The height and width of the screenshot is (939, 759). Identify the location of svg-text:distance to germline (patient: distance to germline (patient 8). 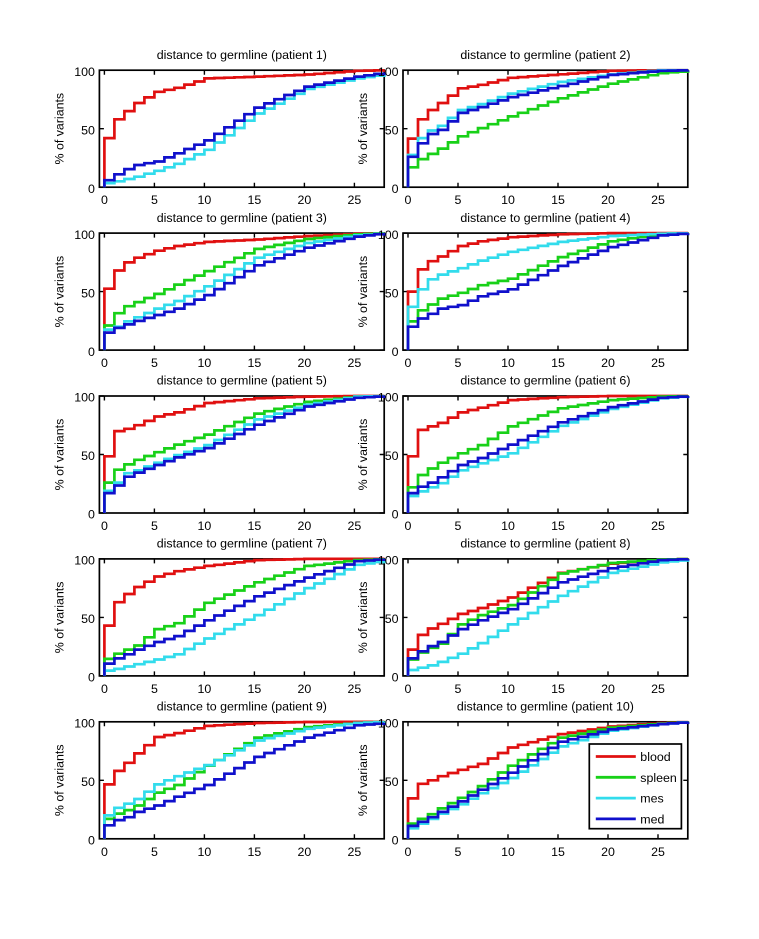
(545, 544).